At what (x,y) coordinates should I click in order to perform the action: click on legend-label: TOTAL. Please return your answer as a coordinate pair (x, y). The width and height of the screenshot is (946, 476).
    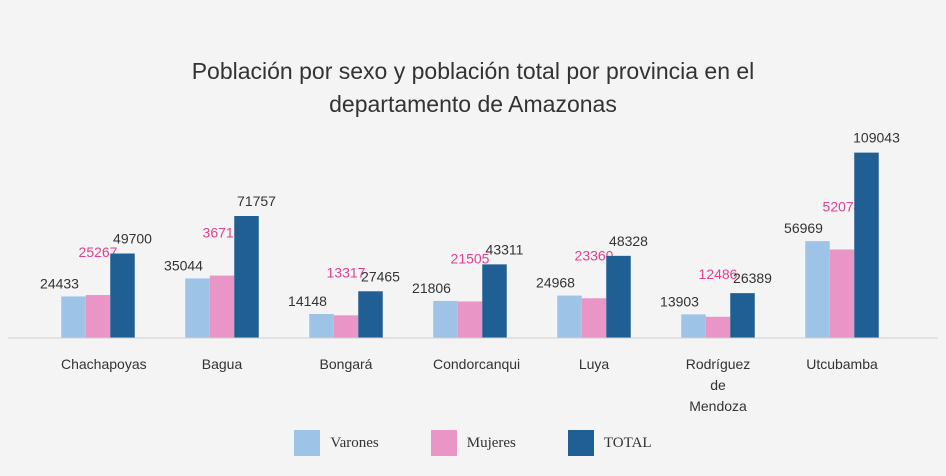
    Looking at the image, I should click on (627, 442).